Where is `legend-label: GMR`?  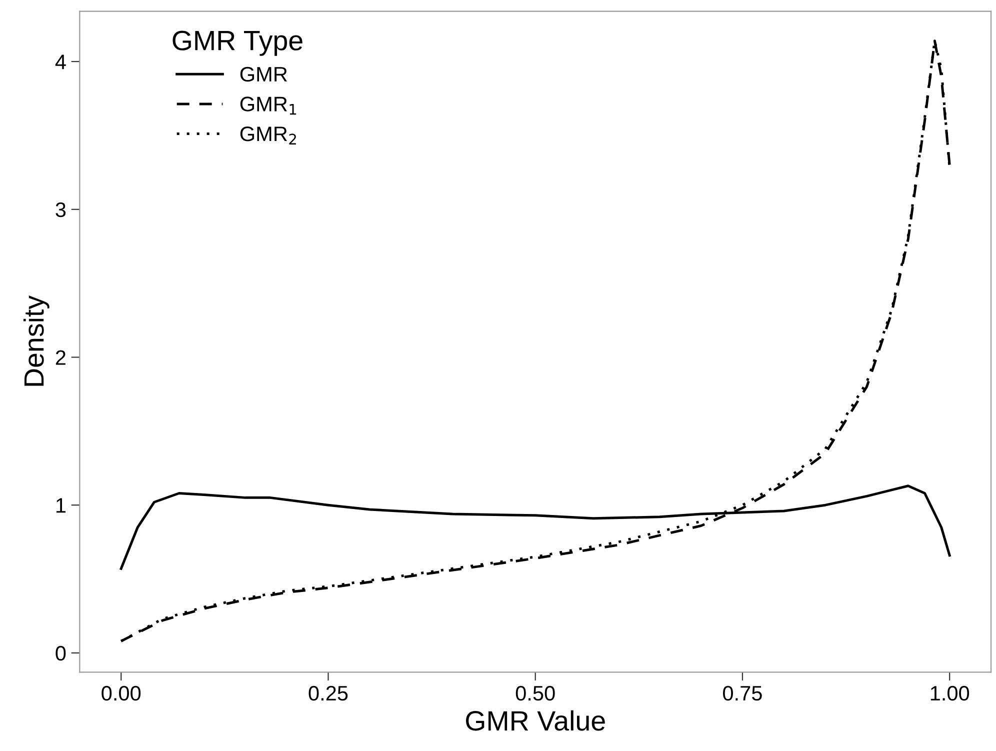
legend-label: GMR is located at coordinates (263, 74).